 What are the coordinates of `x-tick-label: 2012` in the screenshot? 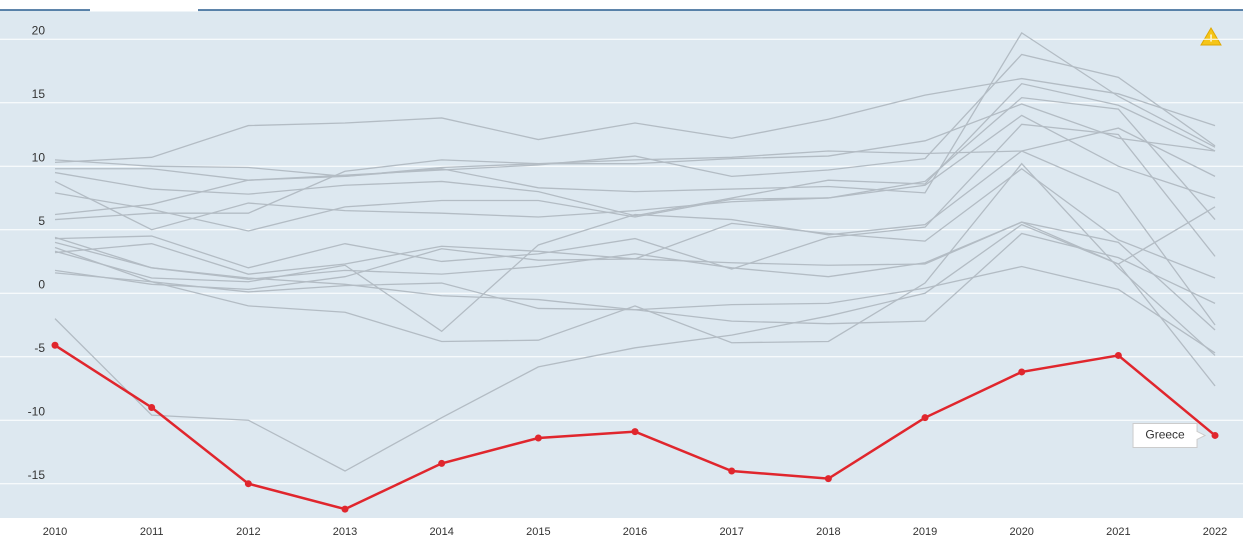 It's located at (248, 532).